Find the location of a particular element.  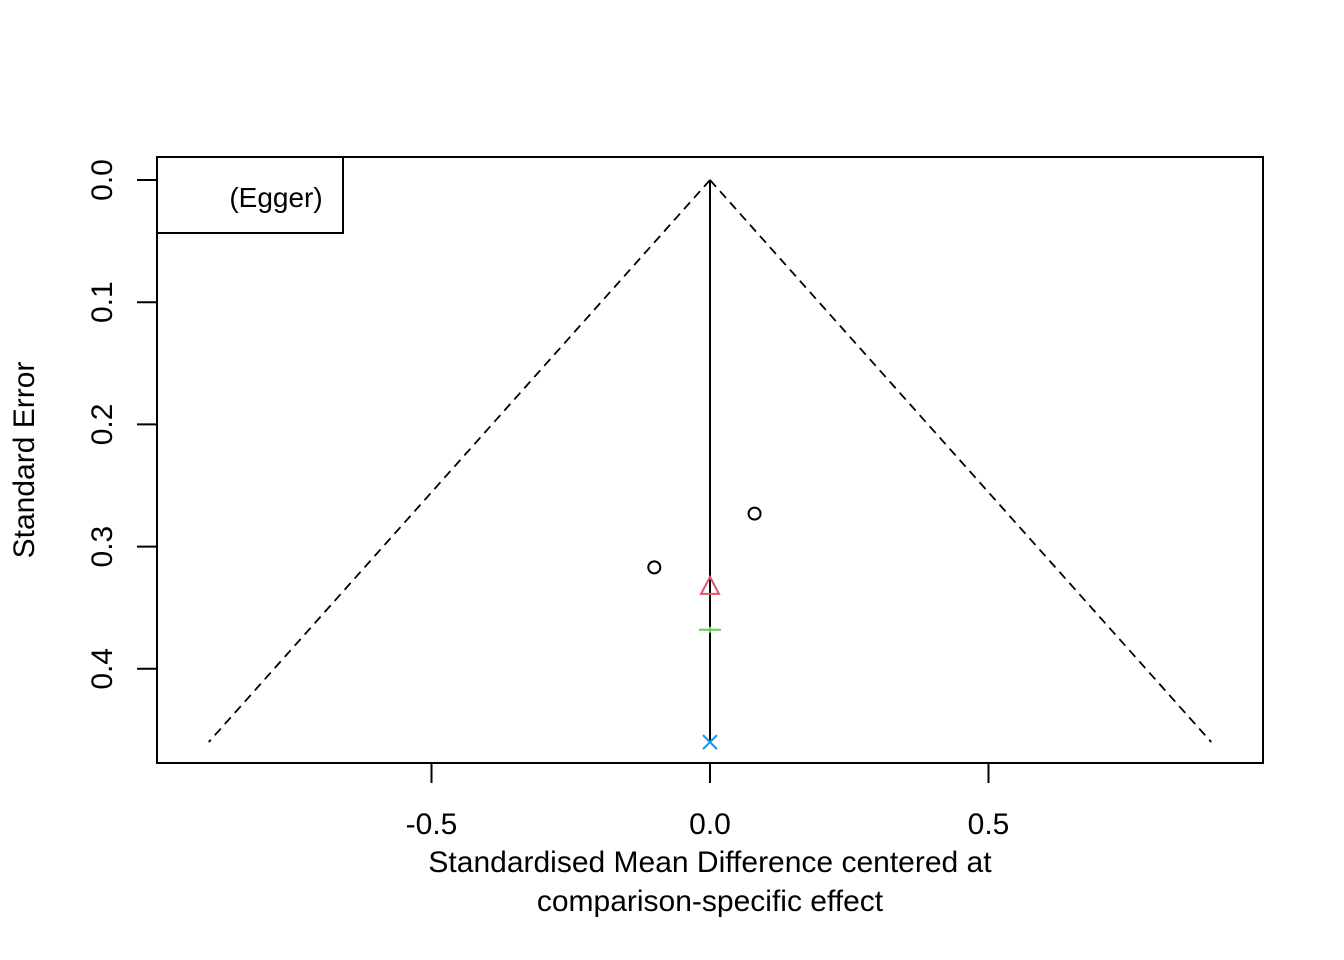

data-points is located at coordinates (704, 628).